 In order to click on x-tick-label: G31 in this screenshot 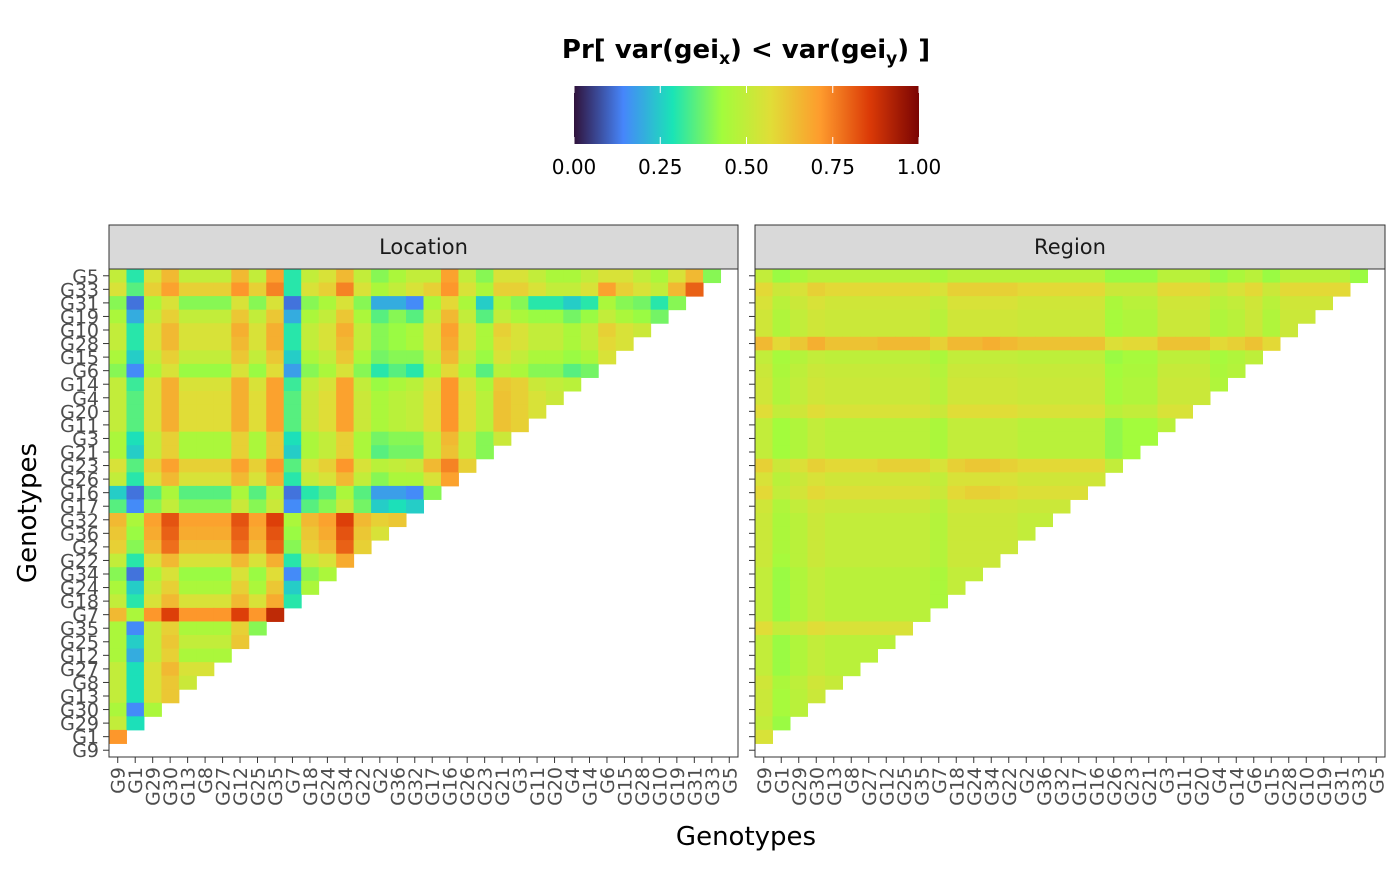, I will do `click(695, 786)`.